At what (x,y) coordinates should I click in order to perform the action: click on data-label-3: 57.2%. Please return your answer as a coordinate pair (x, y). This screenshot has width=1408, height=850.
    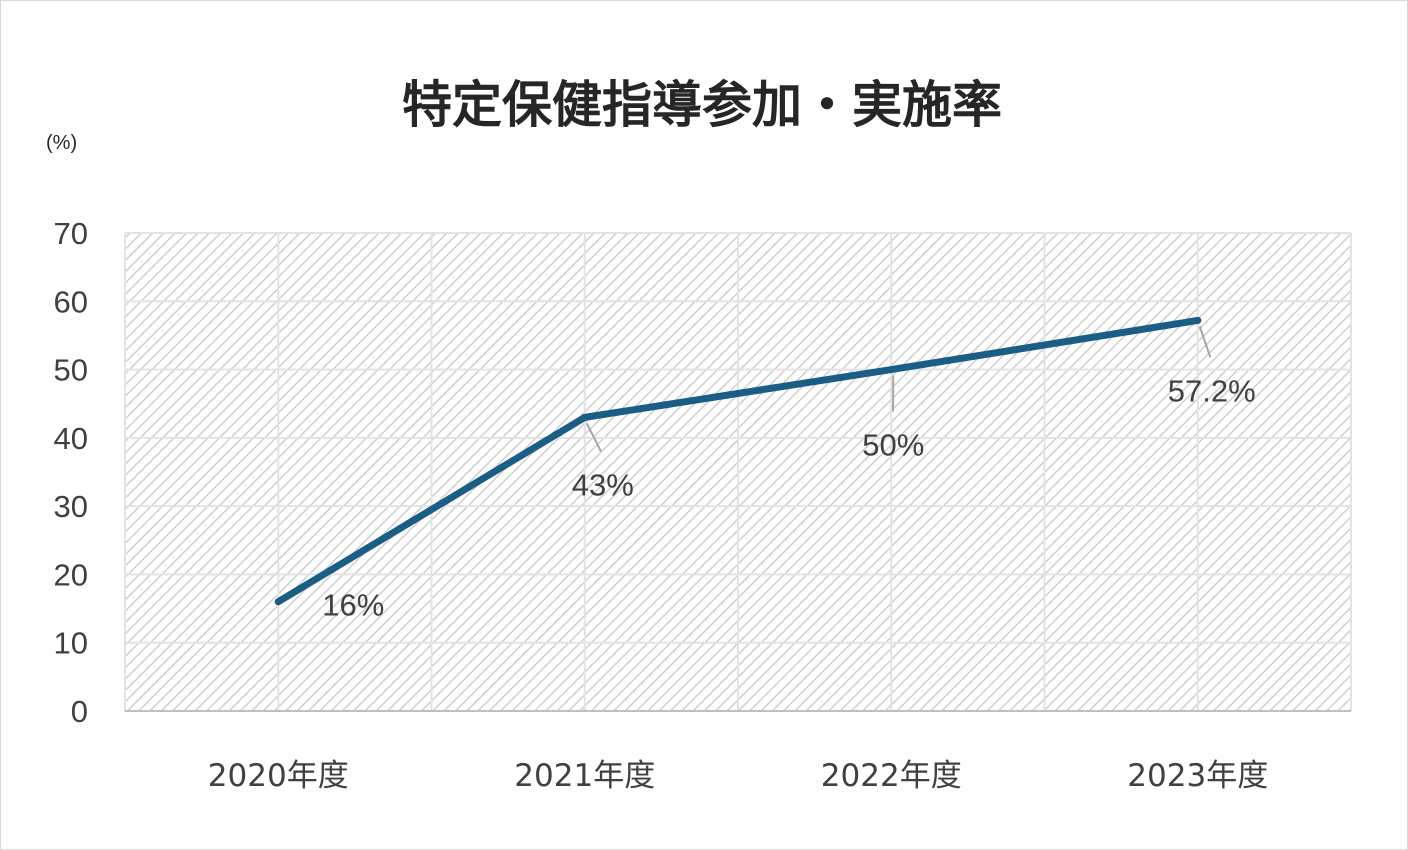
    Looking at the image, I should click on (1212, 390).